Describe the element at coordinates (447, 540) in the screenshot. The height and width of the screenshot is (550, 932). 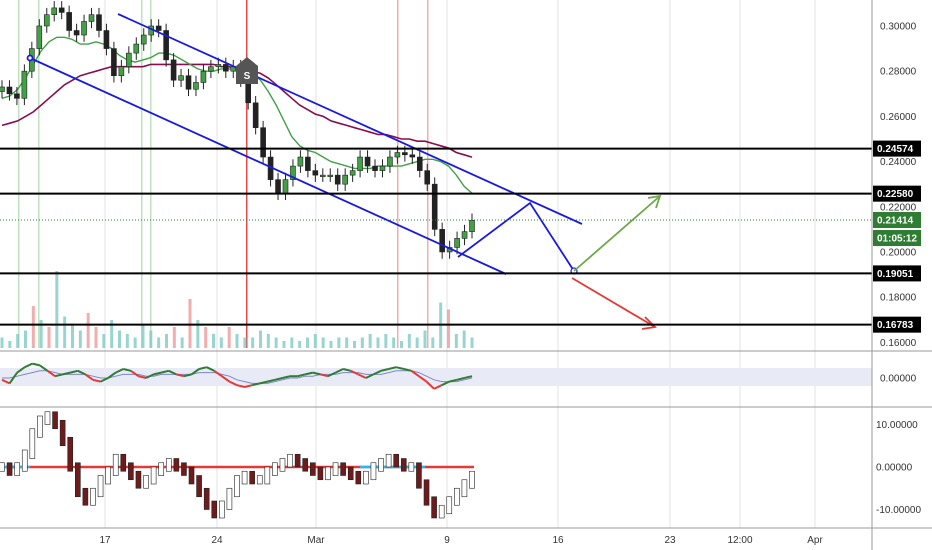
I see `time-tick: 9` at that location.